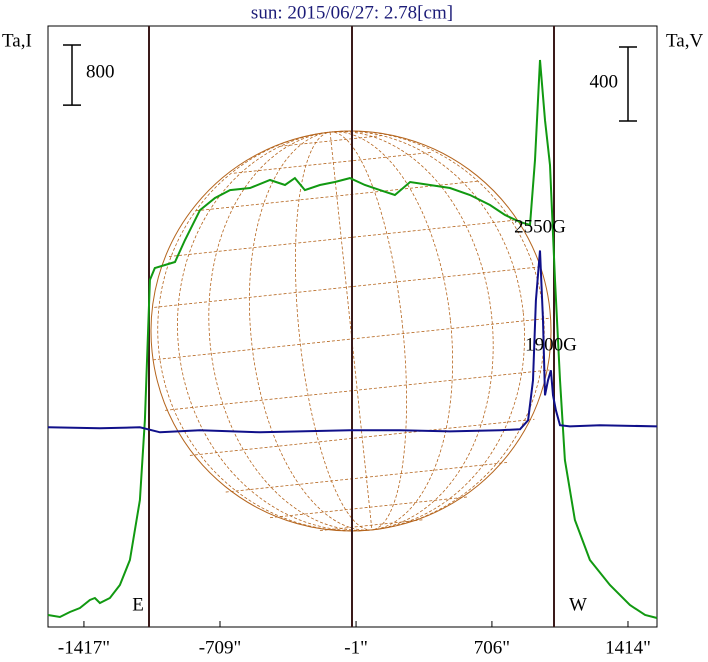 This screenshot has height=662, width=708. I want to click on y2-axis-label: Ta,V, so click(684, 40).